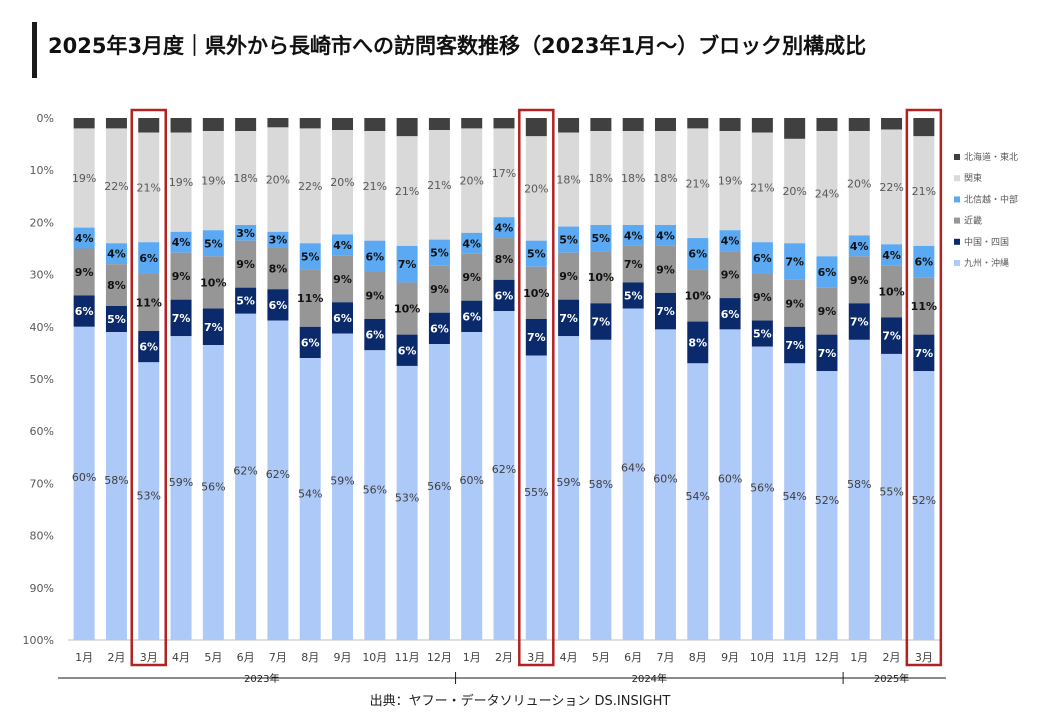  I want to click on legend-label: 九州・沖縄, so click(986, 263).